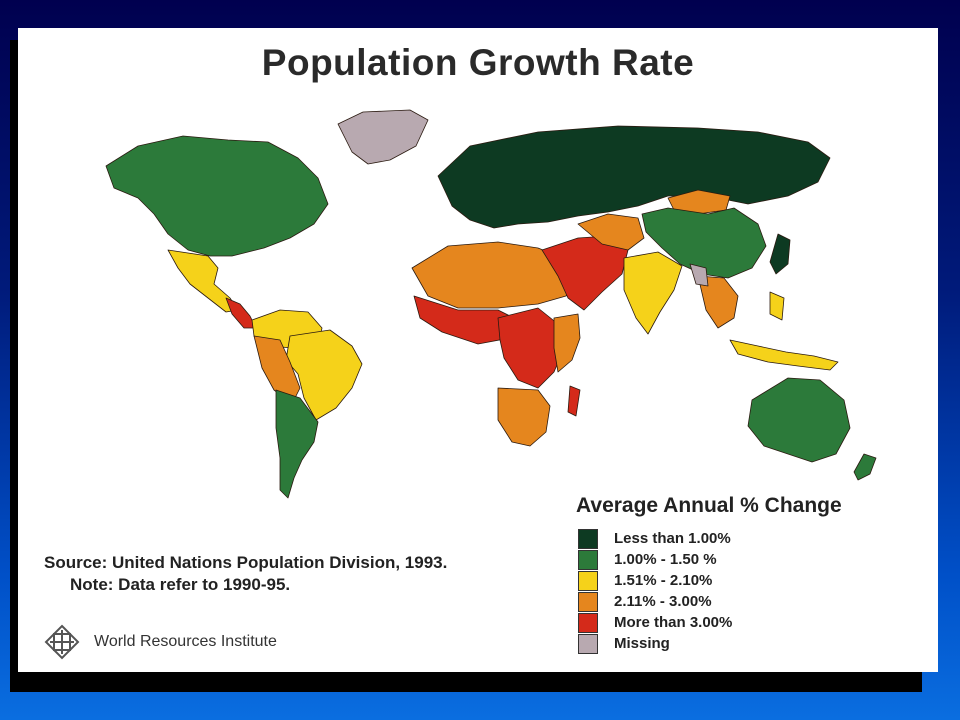 The height and width of the screenshot is (720, 960). I want to click on legend-item: 2.11% - 3.00%, so click(710, 601).